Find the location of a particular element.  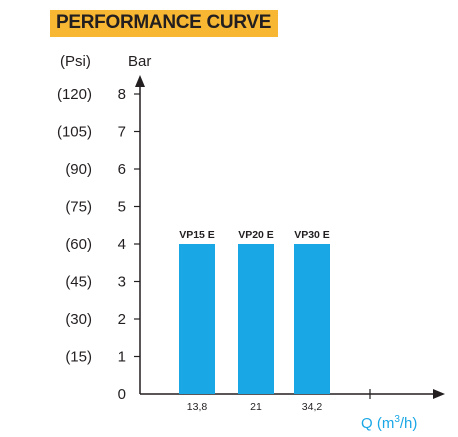

y-tick-label-0: 0 is located at coordinates (122, 394).